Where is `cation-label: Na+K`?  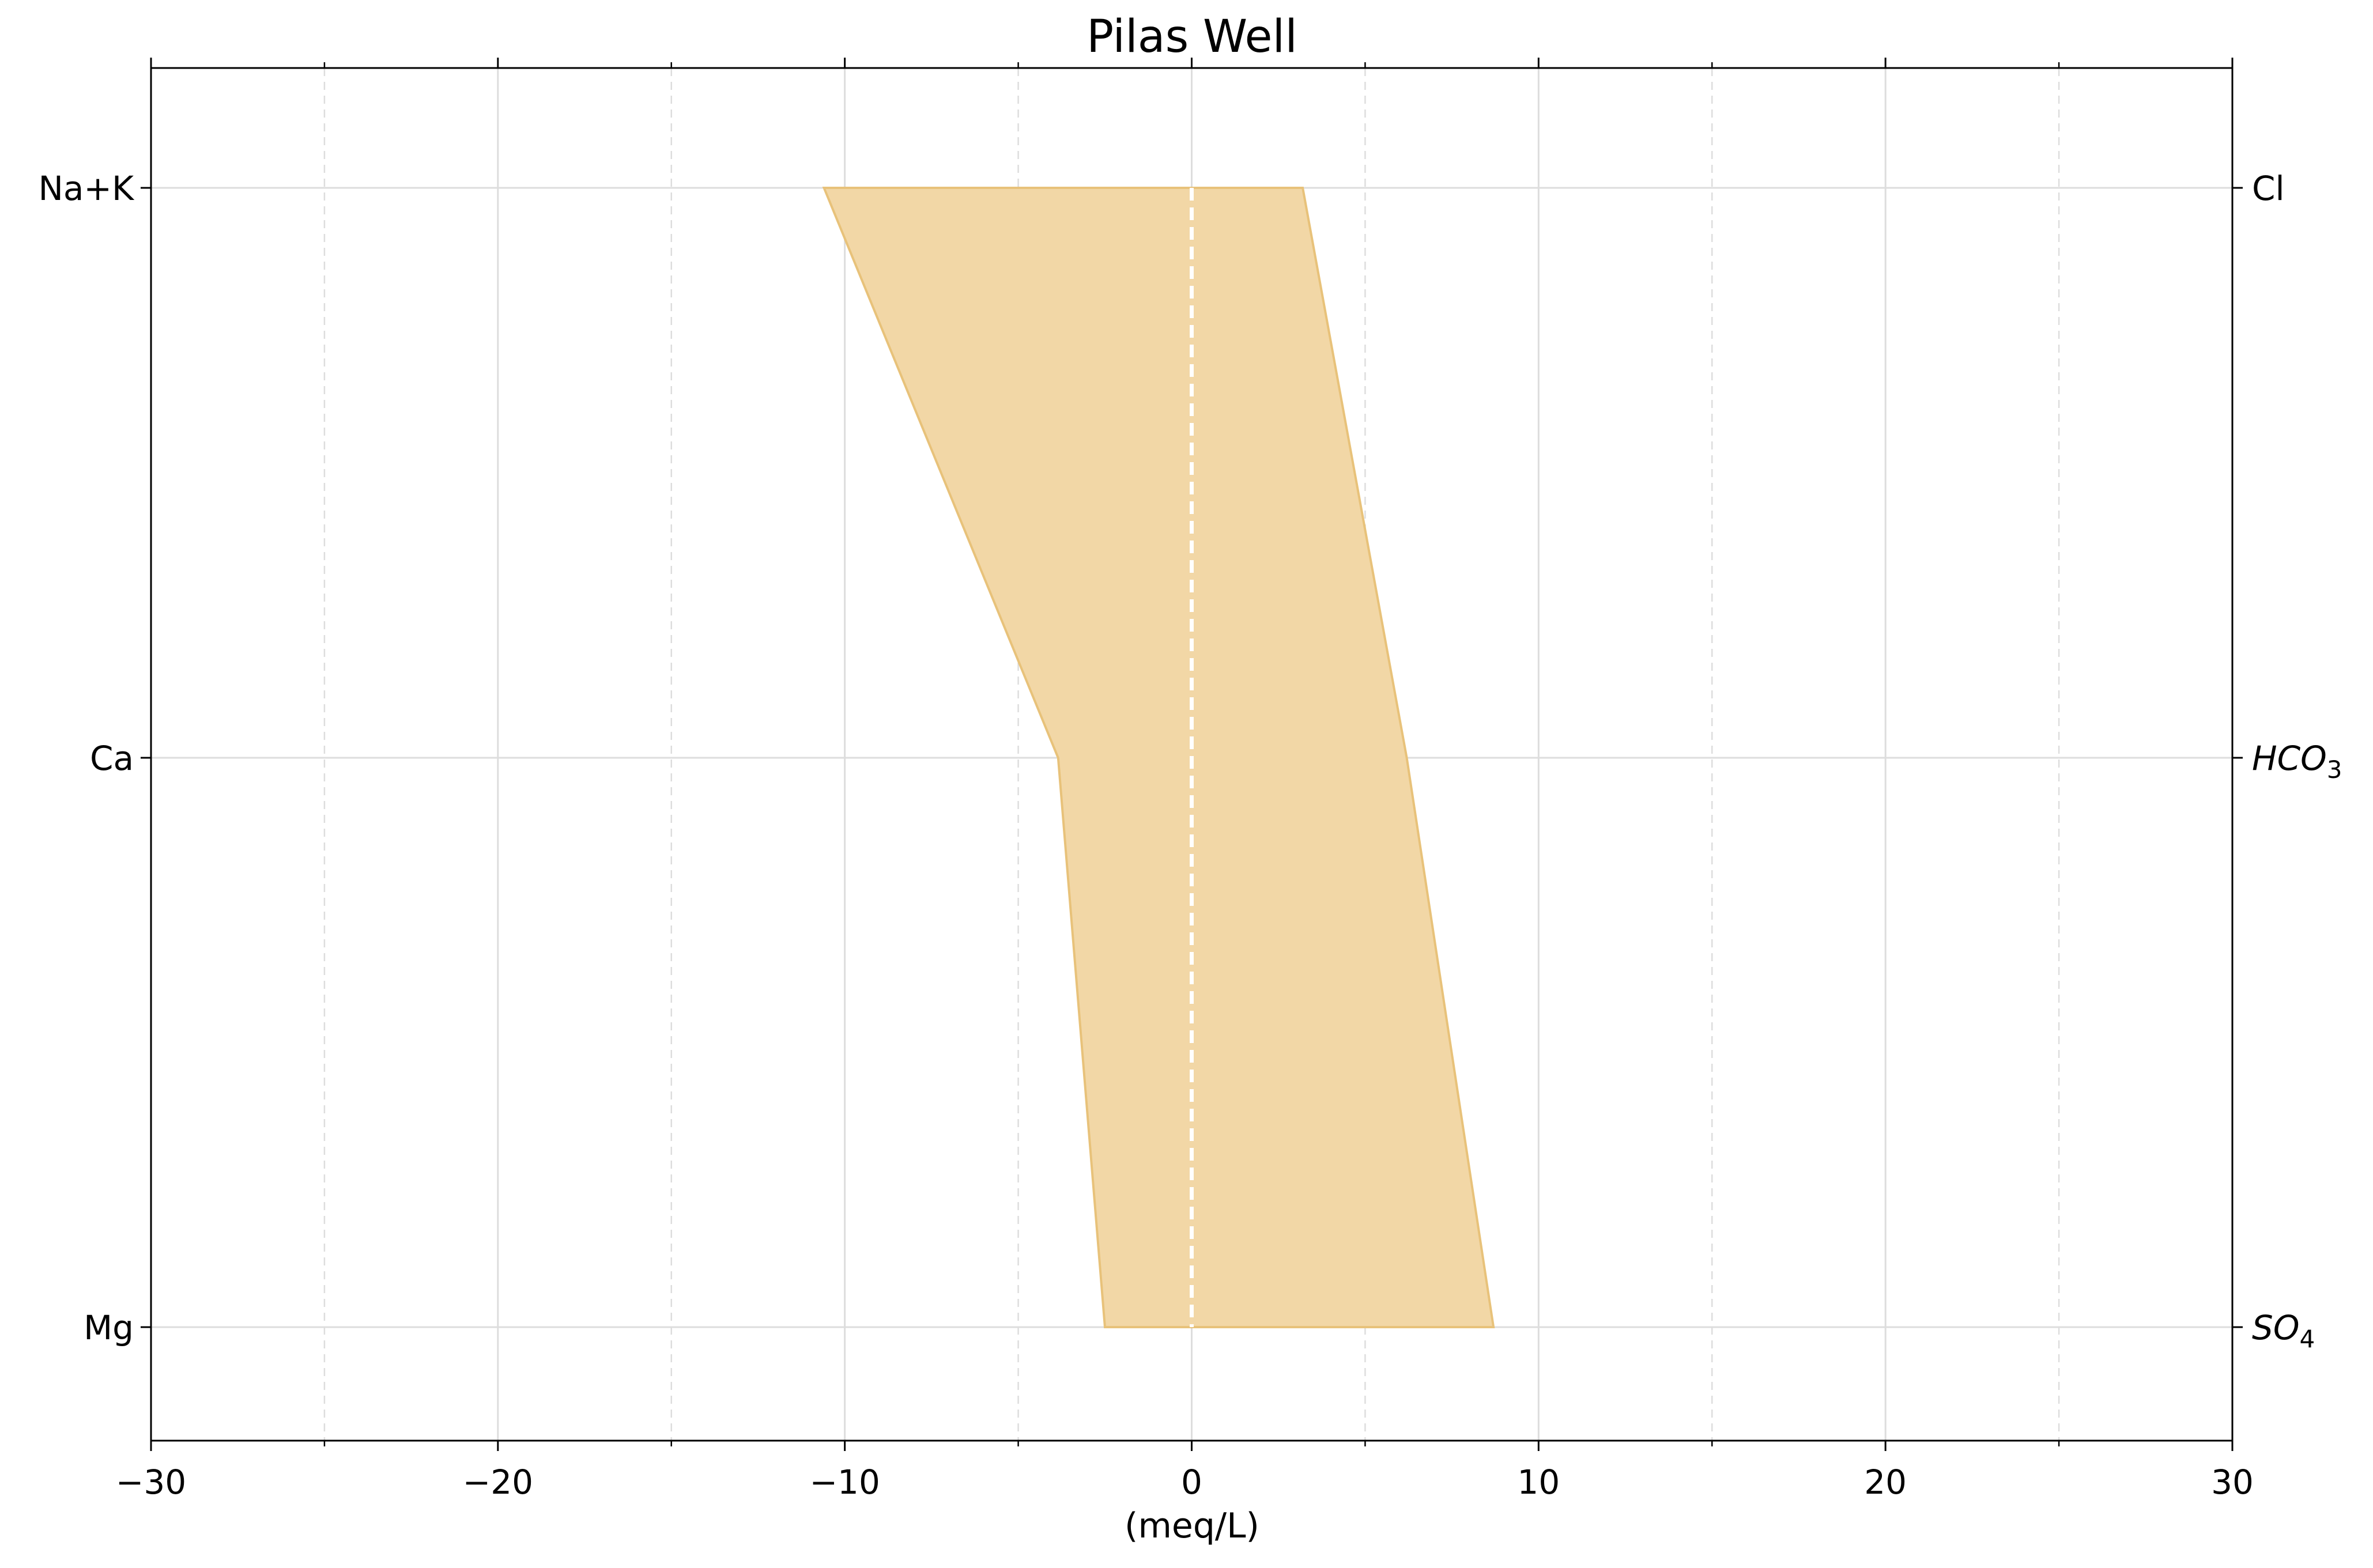 cation-label: Na+K is located at coordinates (86, 189).